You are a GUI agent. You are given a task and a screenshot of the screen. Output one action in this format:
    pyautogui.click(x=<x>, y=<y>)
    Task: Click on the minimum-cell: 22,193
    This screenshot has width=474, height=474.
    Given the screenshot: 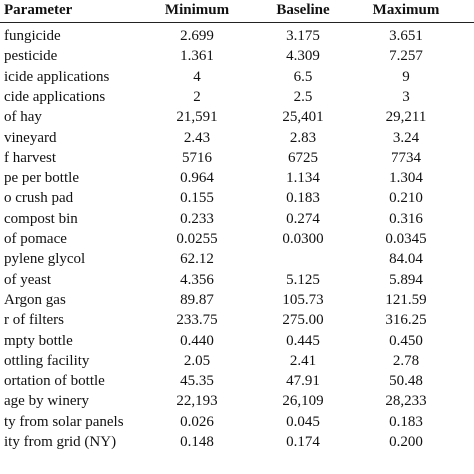 What is the action you would take?
    pyautogui.click(x=197, y=401)
    